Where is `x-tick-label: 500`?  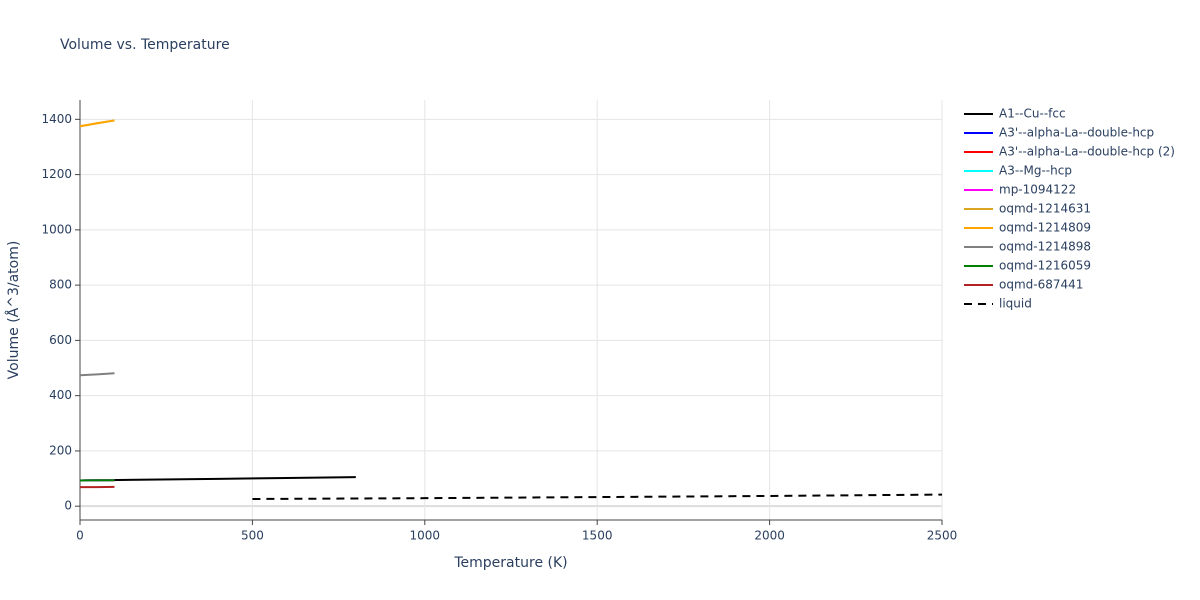
x-tick-label: 500 is located at coordinates (252, 536).